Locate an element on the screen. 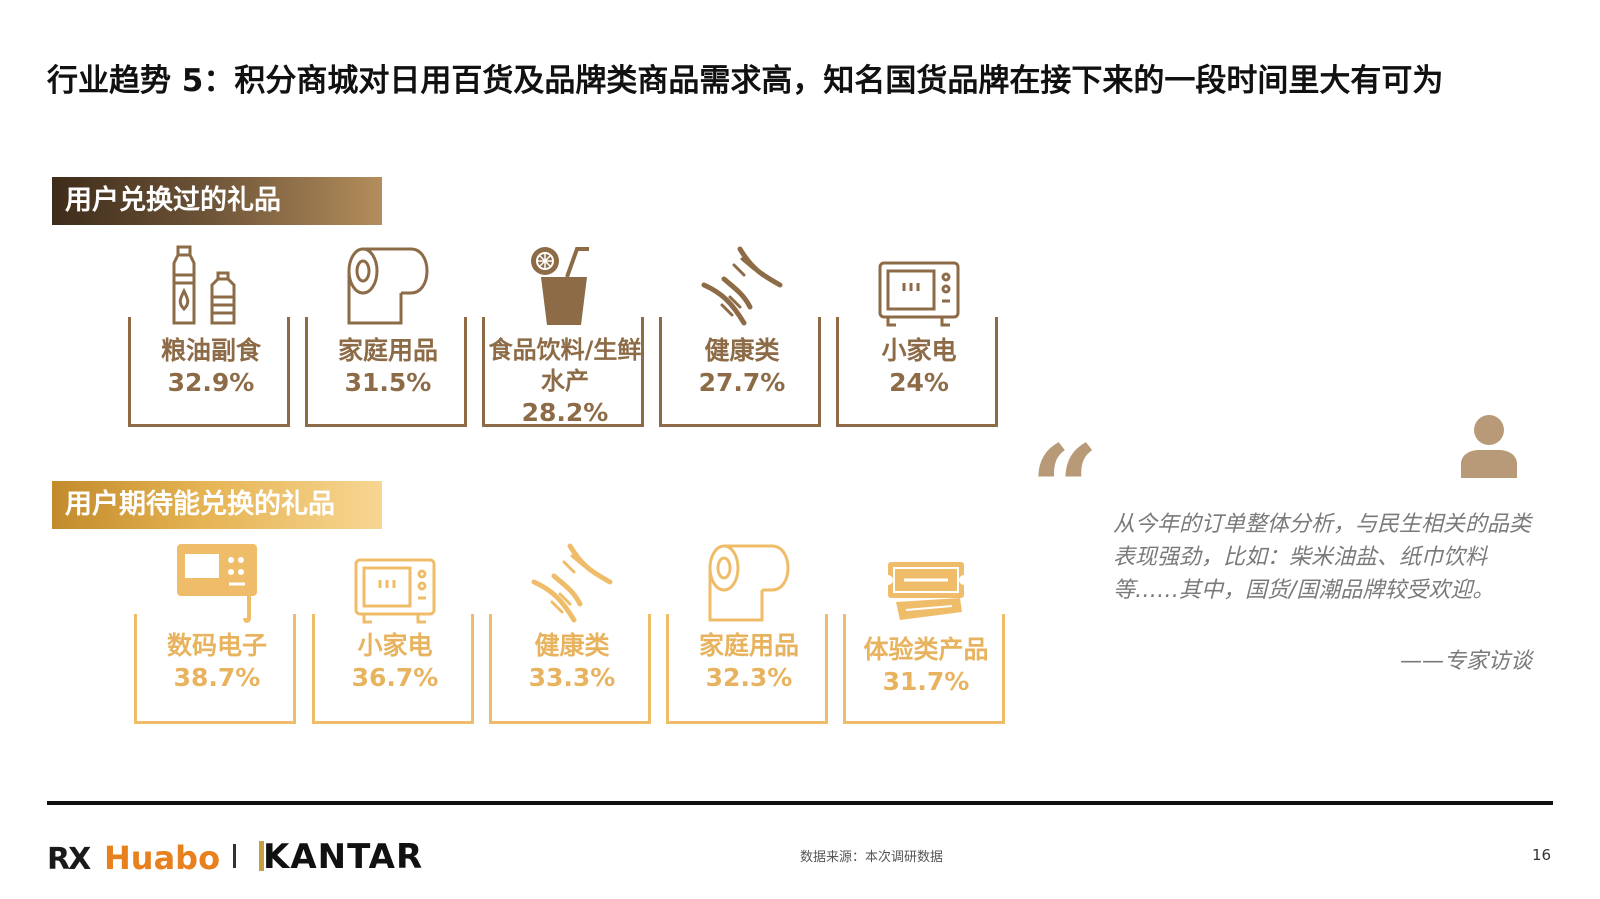  category-name: 食品饮料/生鲜水产 is located at coordinates (565, 365).